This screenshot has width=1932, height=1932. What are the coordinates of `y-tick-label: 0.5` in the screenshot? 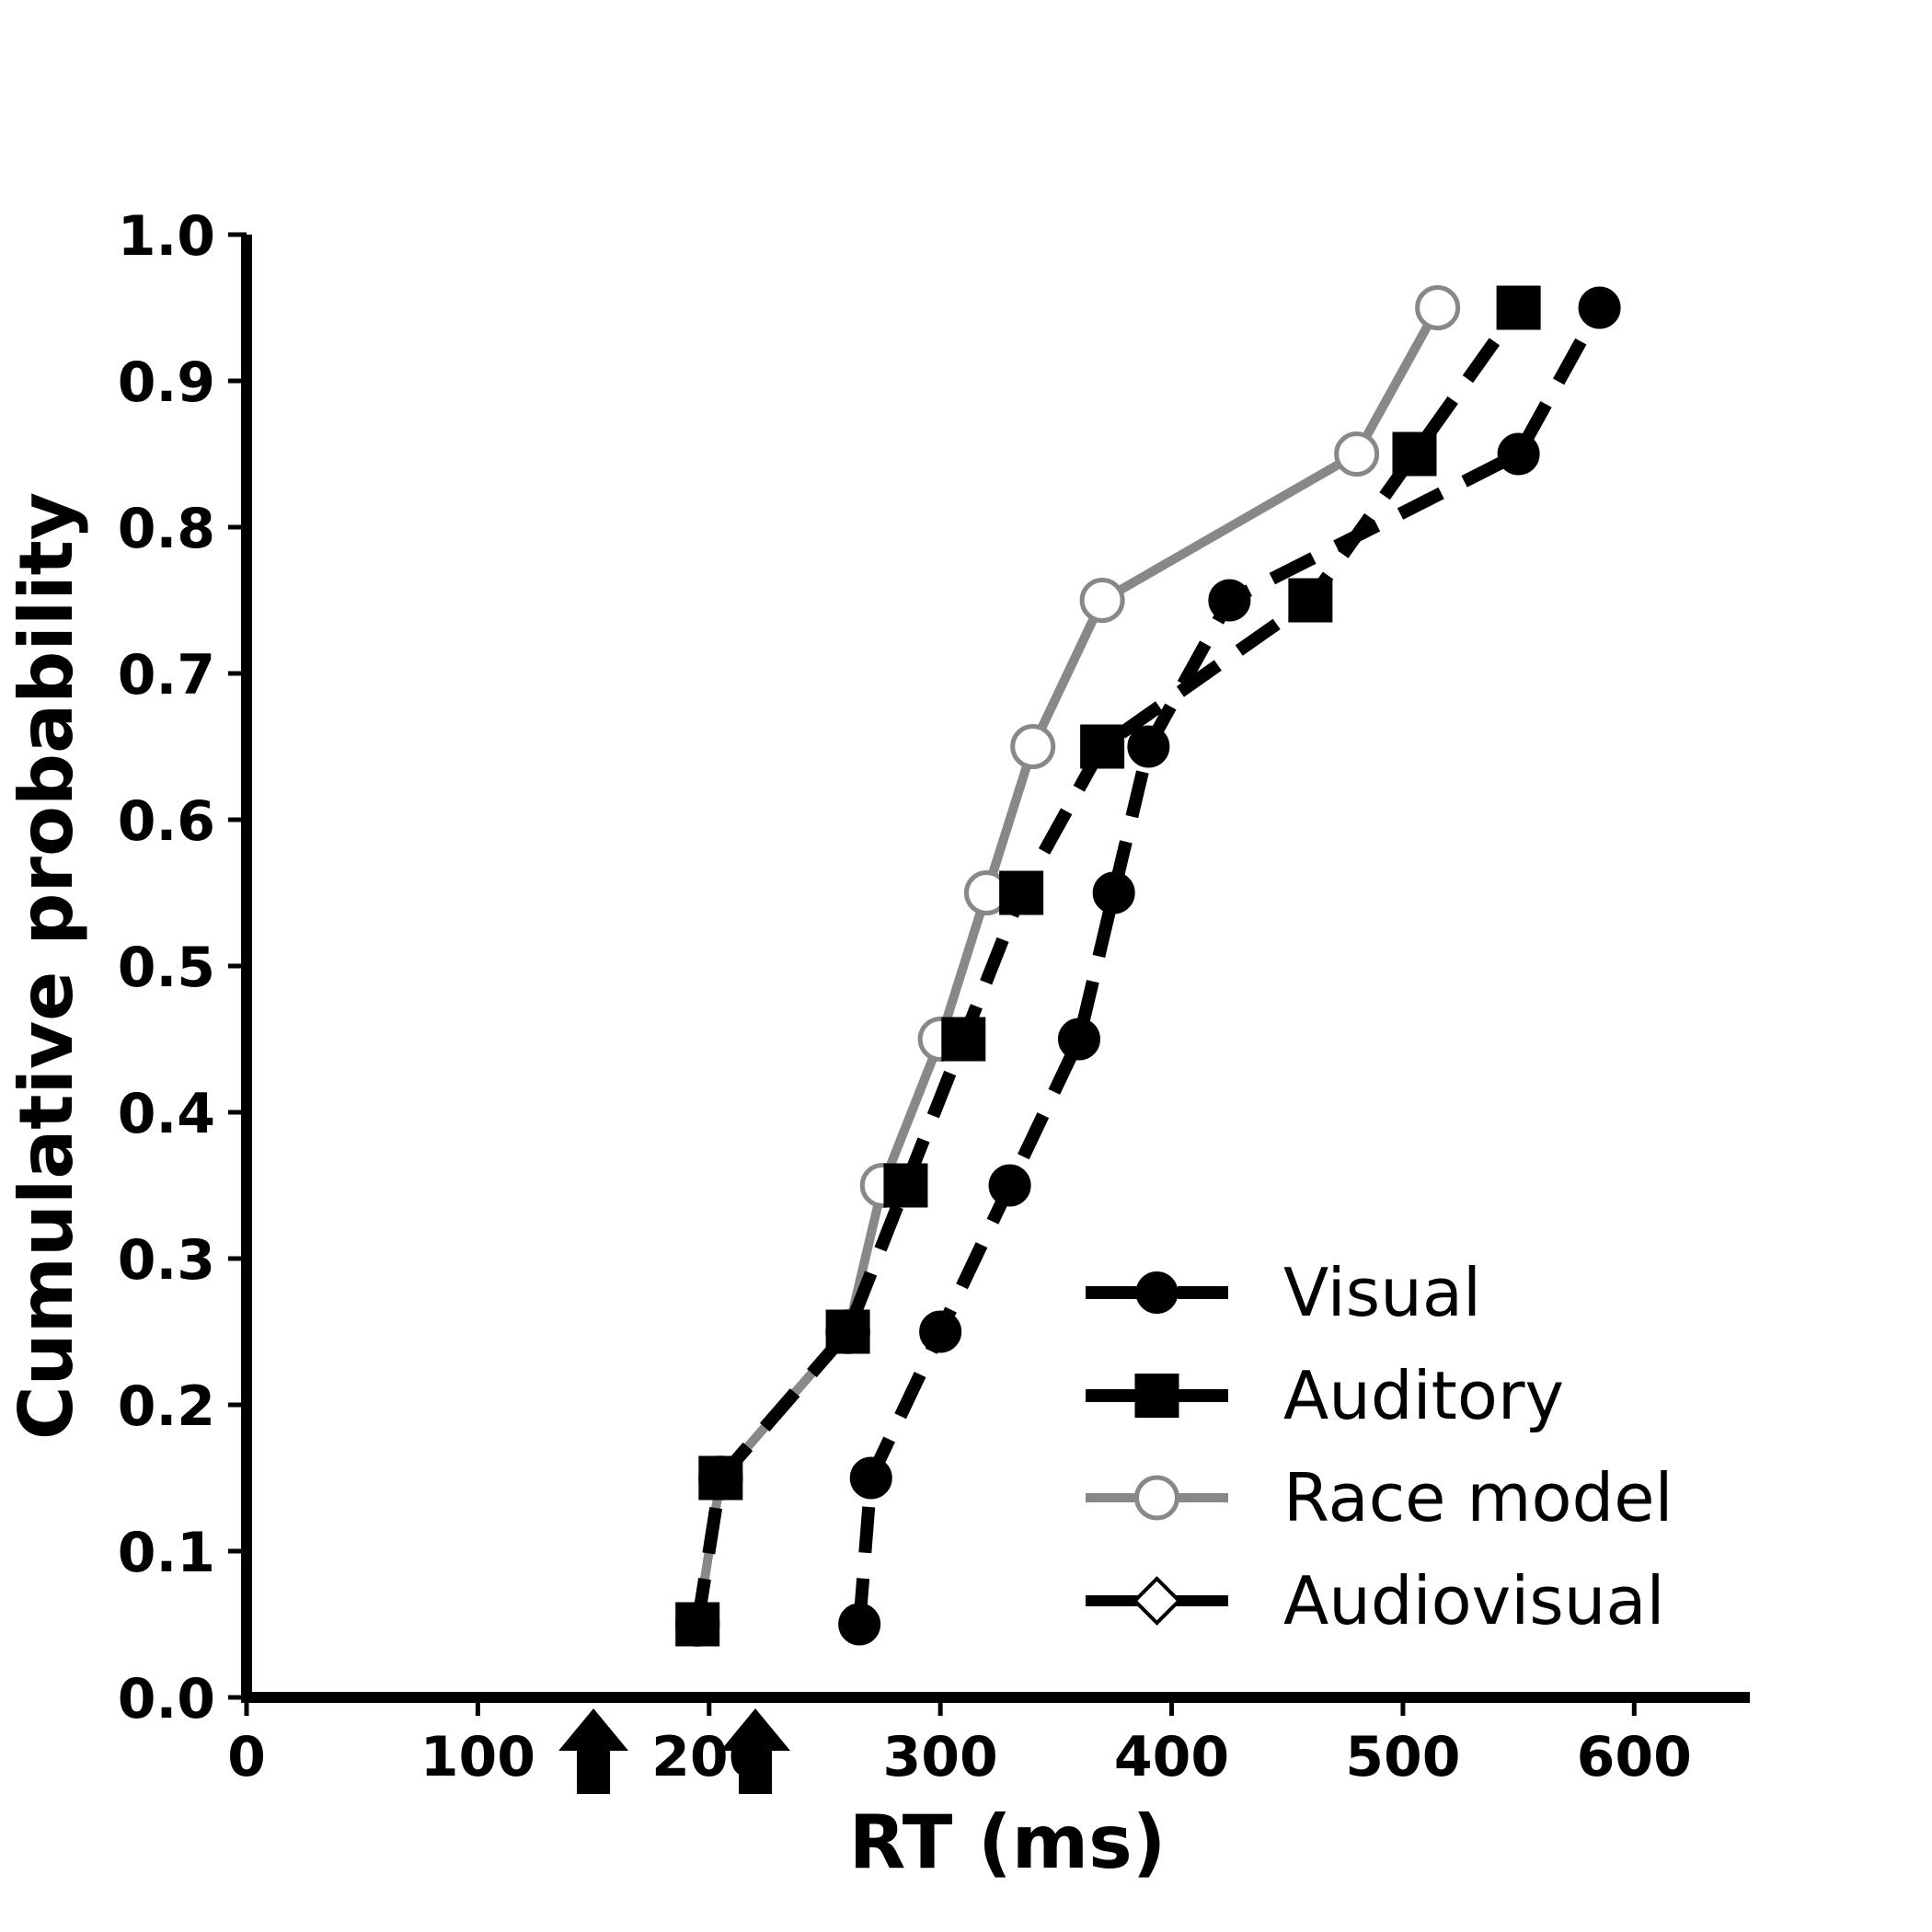 It's located at (166, 968).